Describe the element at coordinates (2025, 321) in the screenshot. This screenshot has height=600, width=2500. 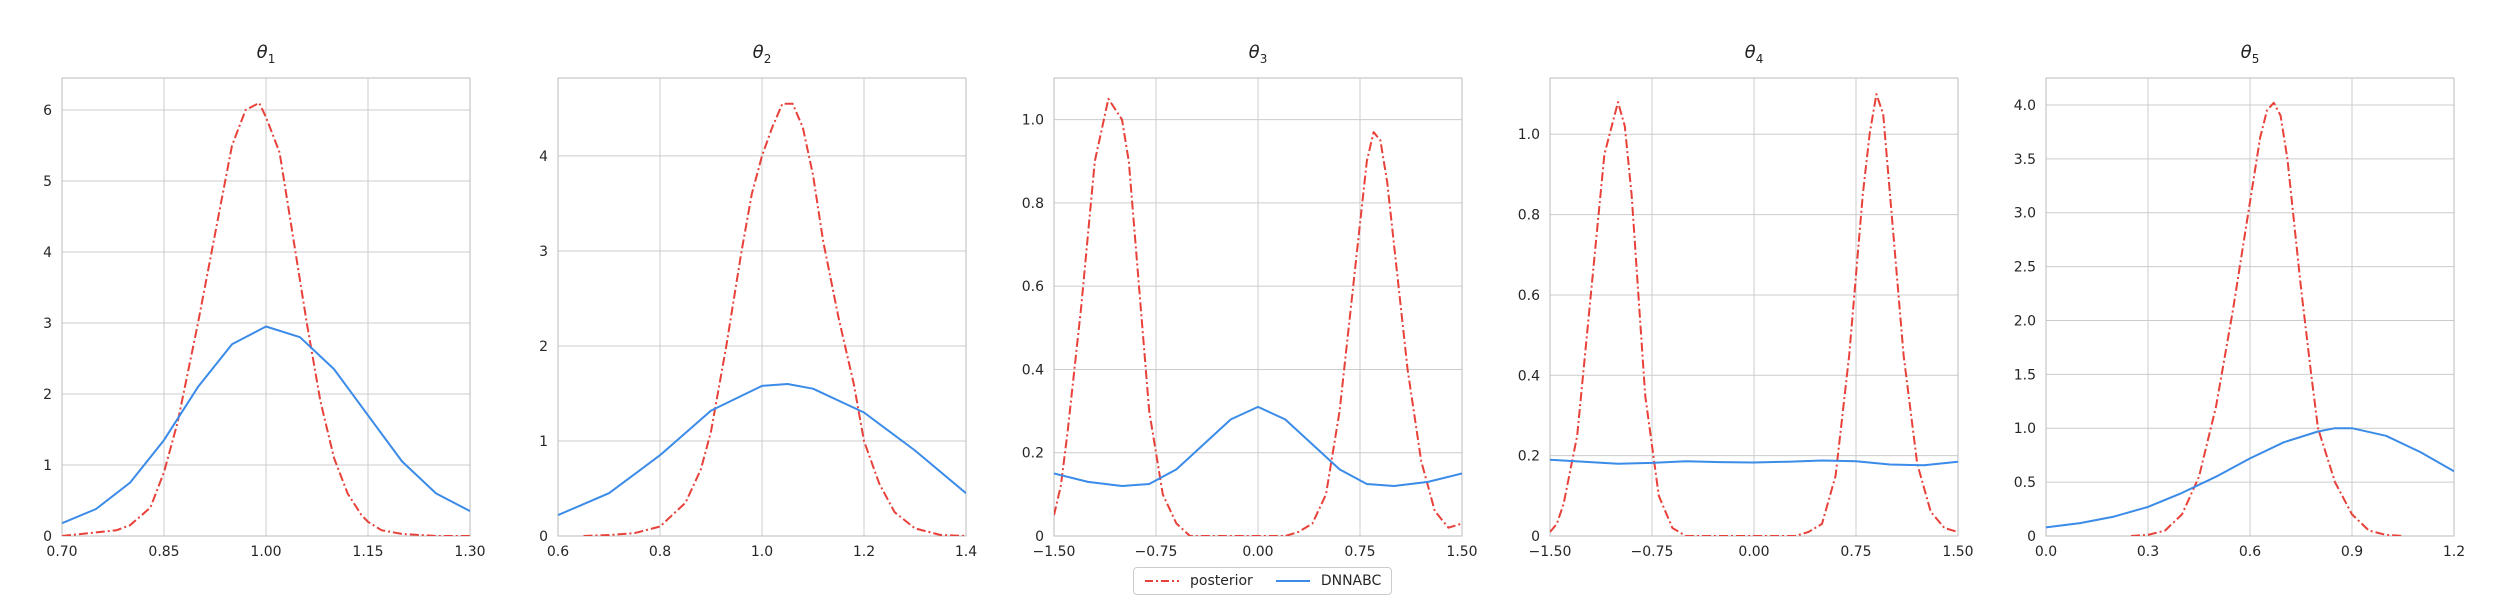
I see `y-tick-label: 2.0` at that location.